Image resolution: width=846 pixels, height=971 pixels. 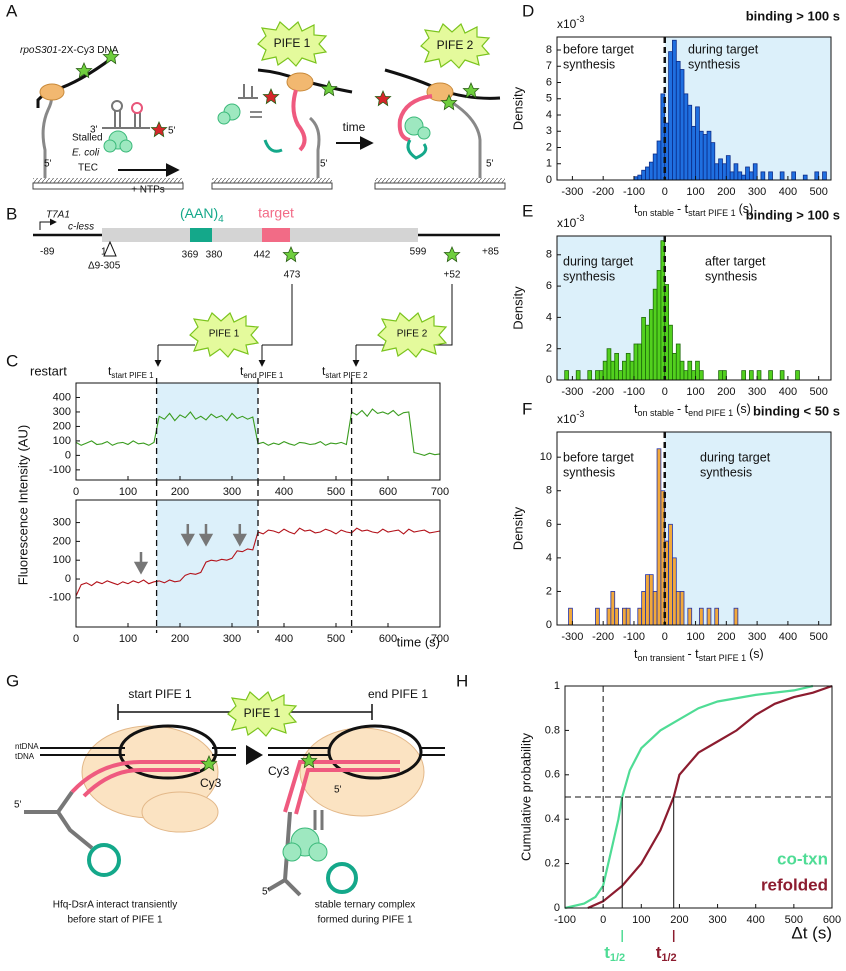 What do you see at coordinates (731, 276) in the screenshot?
I see `region-annotation: synthesis` at bounding box center [731, 276].